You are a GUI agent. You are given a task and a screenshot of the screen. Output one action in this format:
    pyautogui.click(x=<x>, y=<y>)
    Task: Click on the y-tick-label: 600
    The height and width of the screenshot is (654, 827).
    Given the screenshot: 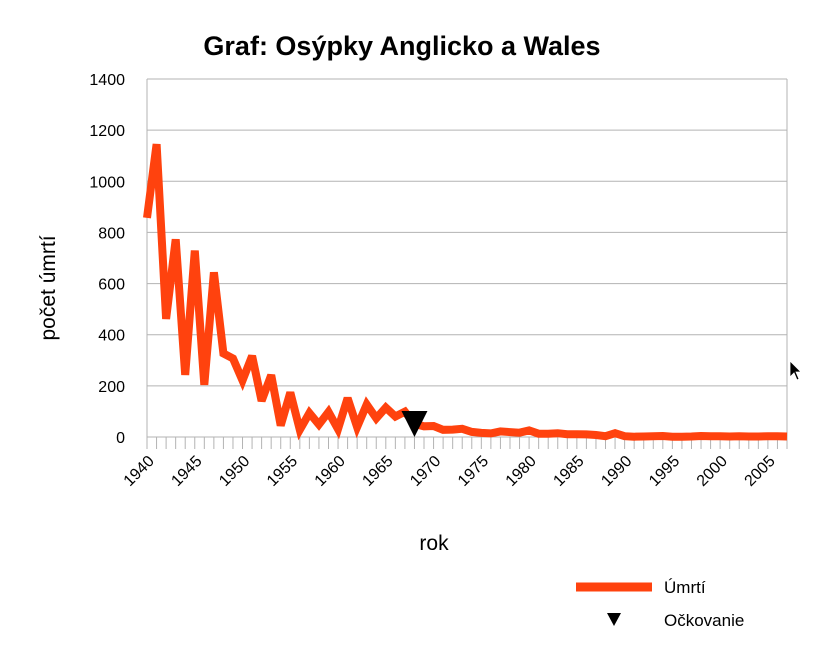 What is the action you would take?
    pyautogui.click(x=111, y=285)
    